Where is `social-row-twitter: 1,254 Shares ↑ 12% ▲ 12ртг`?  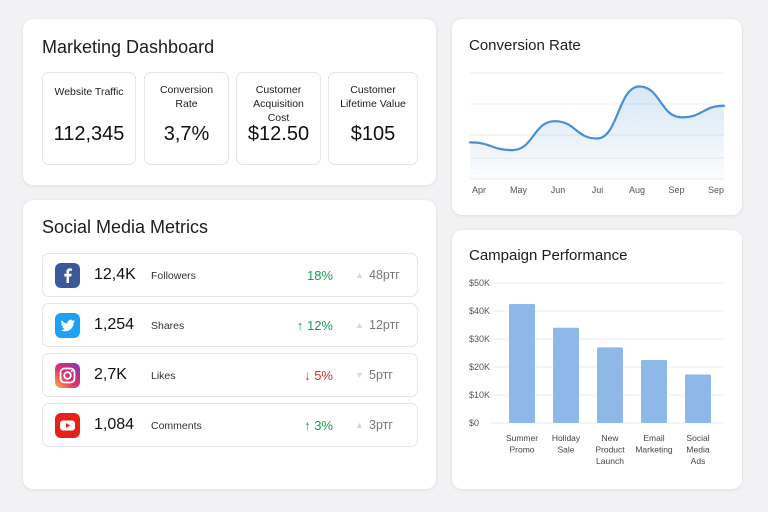
social-row-twitter: 1,254 Shares ↑ 12% ▲ 12ртг is located at coordinates (230, 325).